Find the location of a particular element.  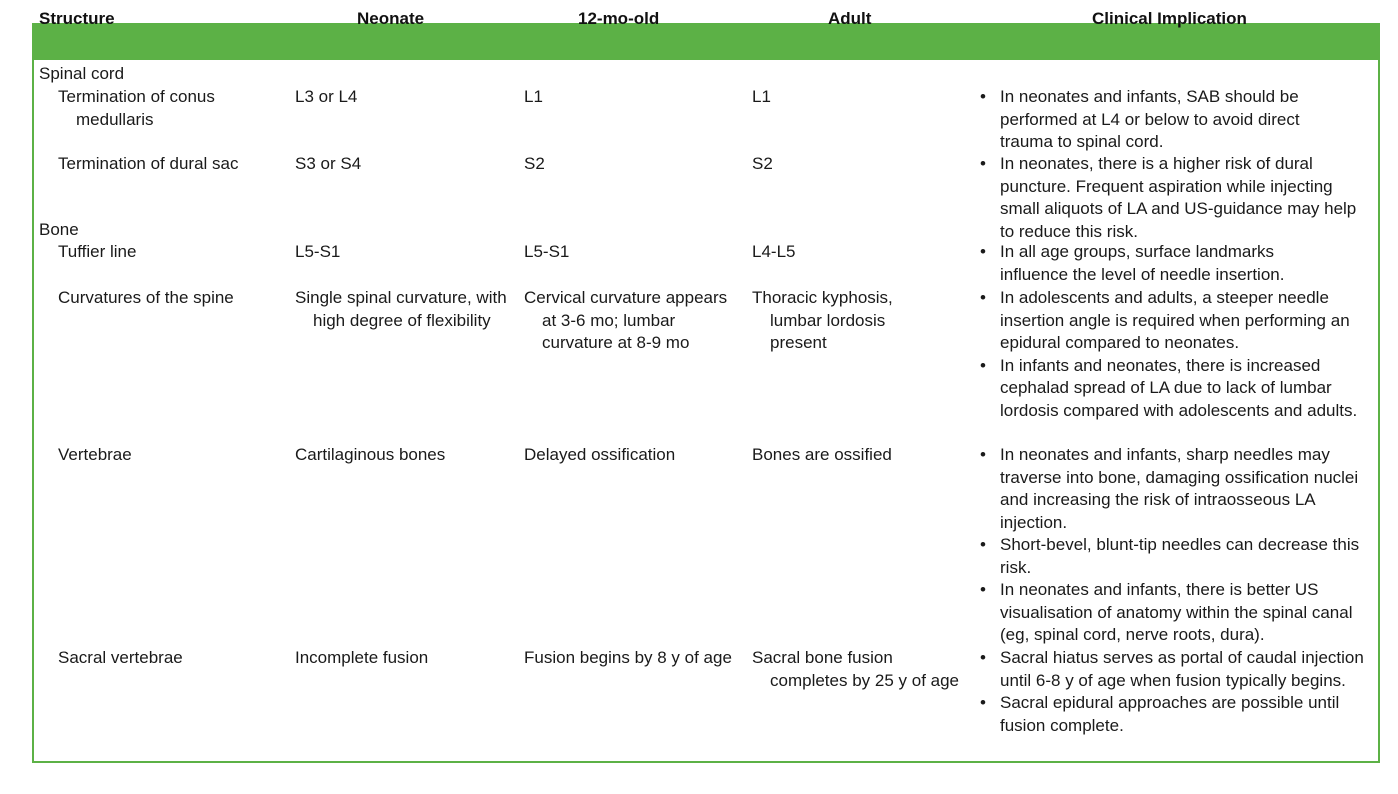

row-conus-neonate: L3 or L4 is located at coordinates (326, 96).